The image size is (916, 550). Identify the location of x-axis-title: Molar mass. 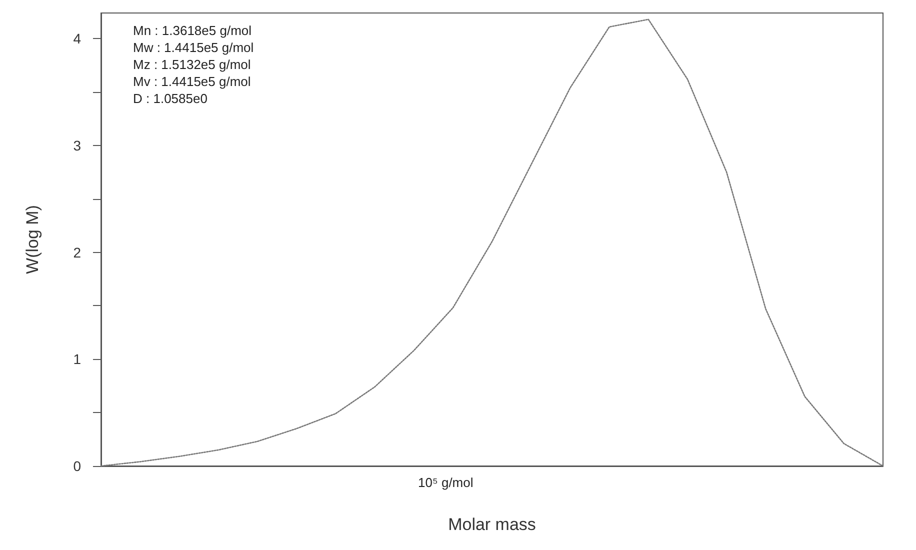
(492, 524).